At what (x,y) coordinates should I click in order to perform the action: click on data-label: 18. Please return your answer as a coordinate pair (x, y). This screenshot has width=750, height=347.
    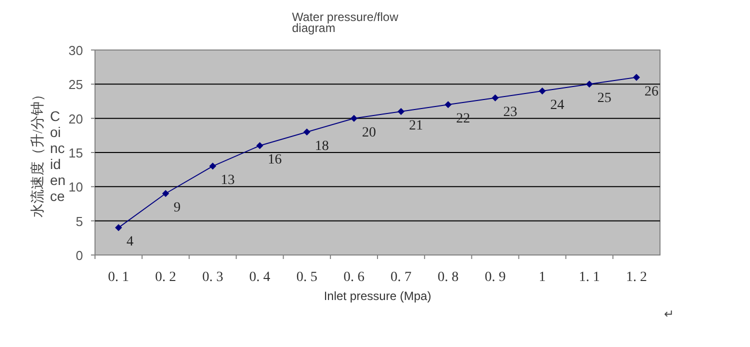
    Looking at the image, I should click on (321, 146).